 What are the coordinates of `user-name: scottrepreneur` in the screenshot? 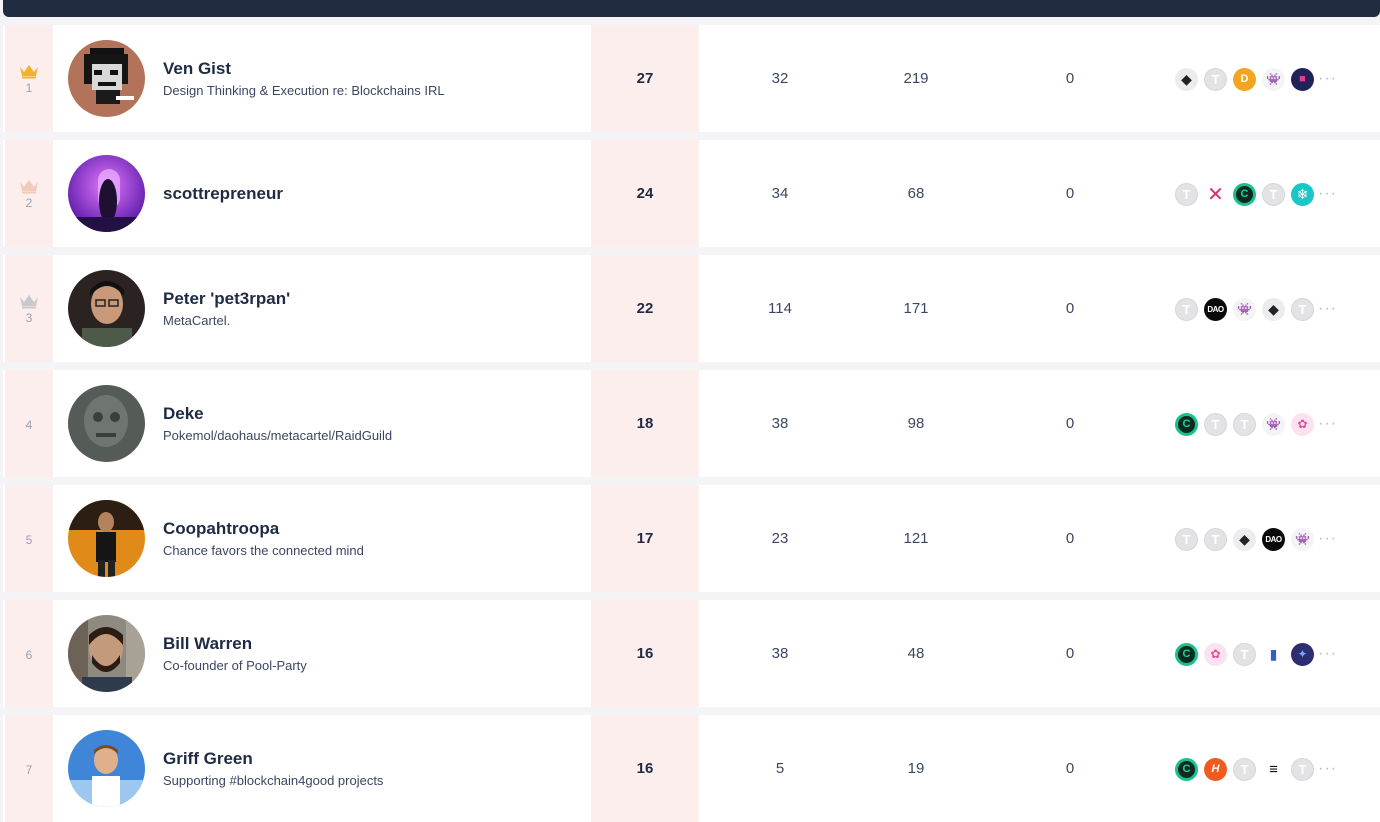 It's located at (223, 193).